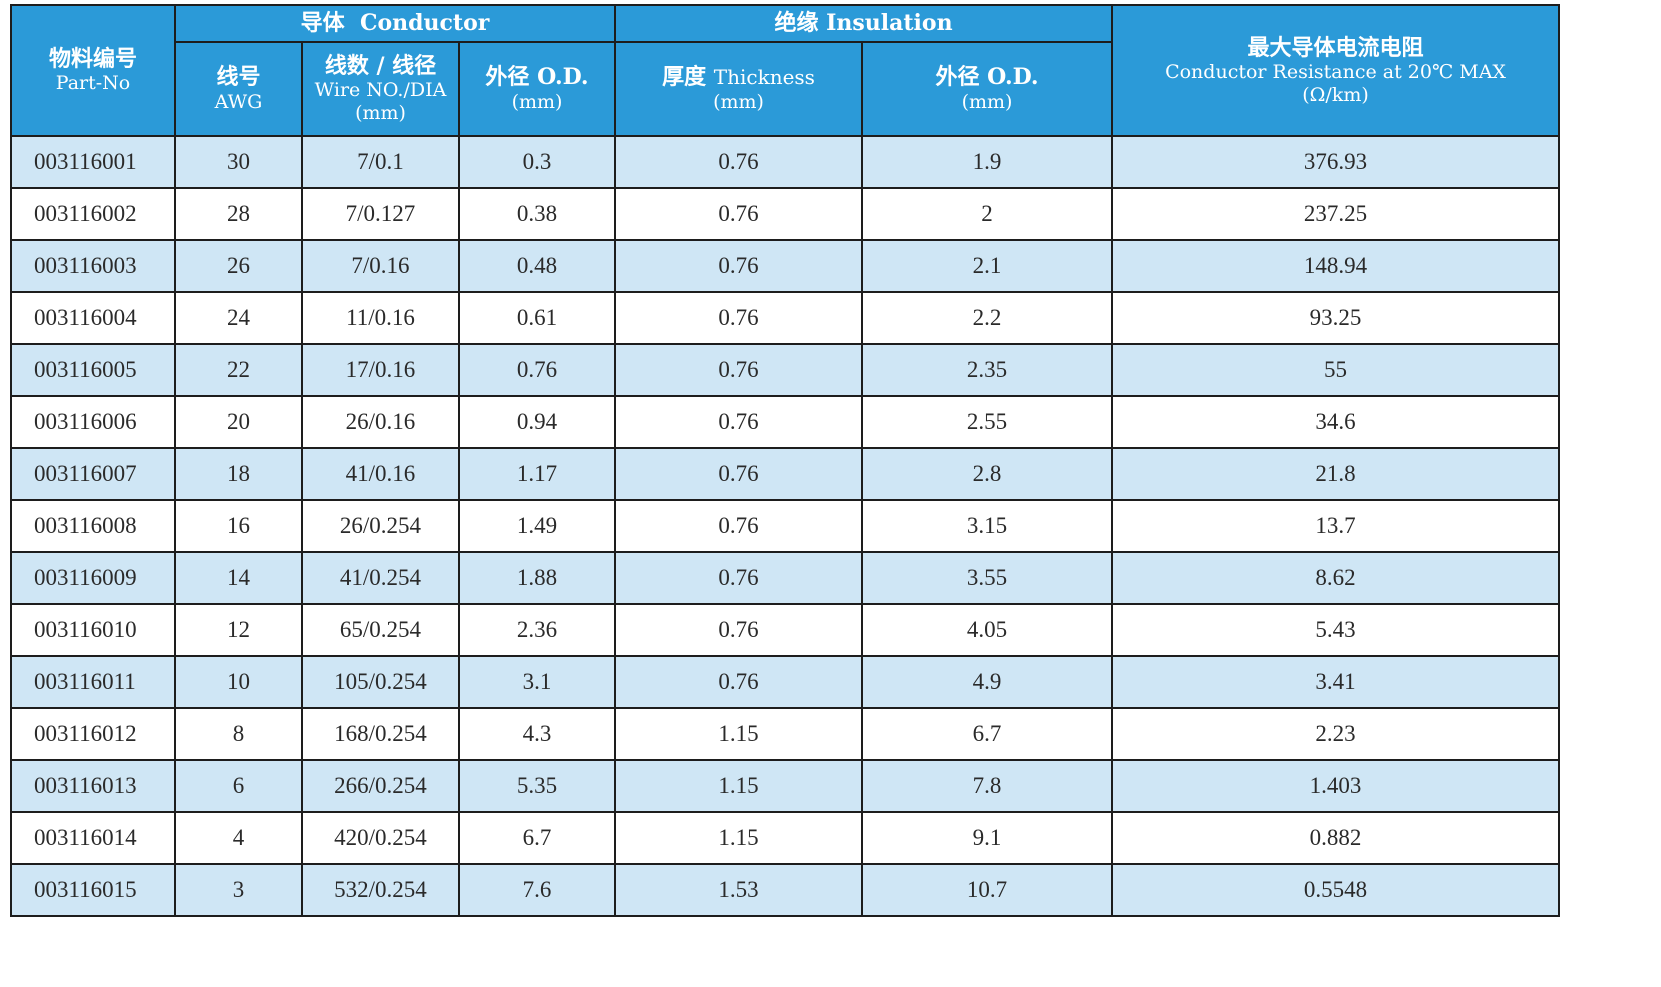  Describe the element at coordinates (380, 66) in the screenshot. I see `header-wire-cn: 线数 / 线径` at that location.